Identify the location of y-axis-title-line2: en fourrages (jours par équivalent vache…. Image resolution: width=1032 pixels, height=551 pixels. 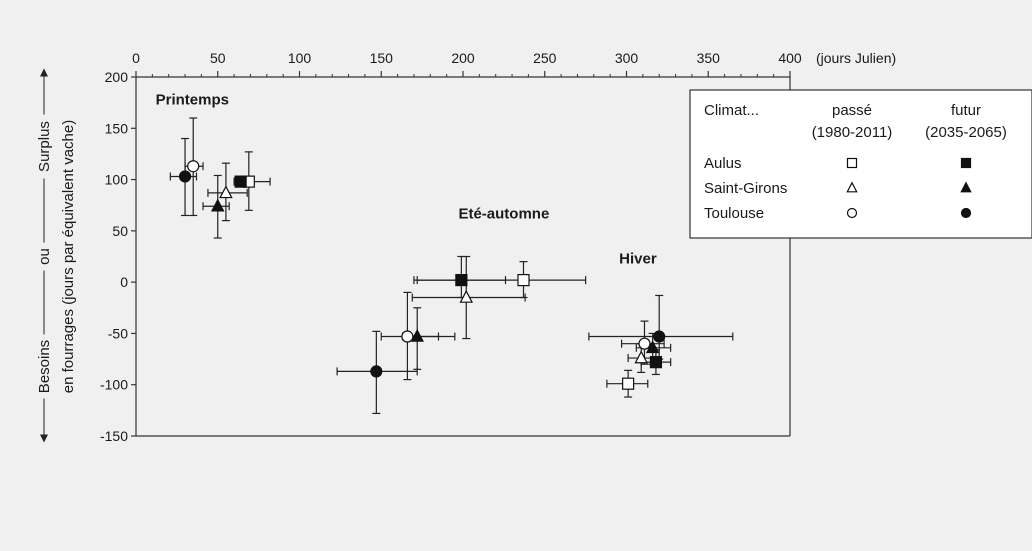
(68, 257).